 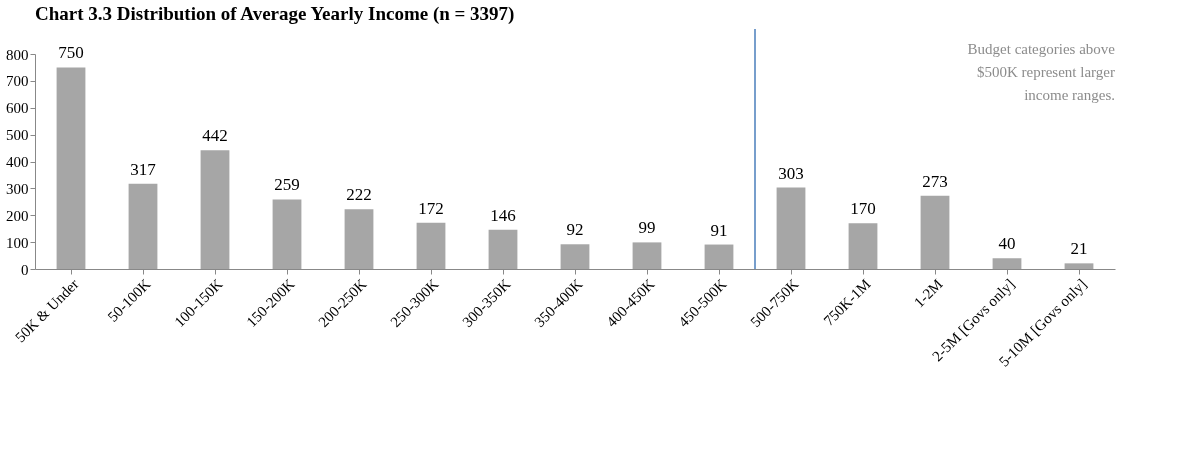 I want to click on y-tick-label: 0, so click(x=25, y=269).